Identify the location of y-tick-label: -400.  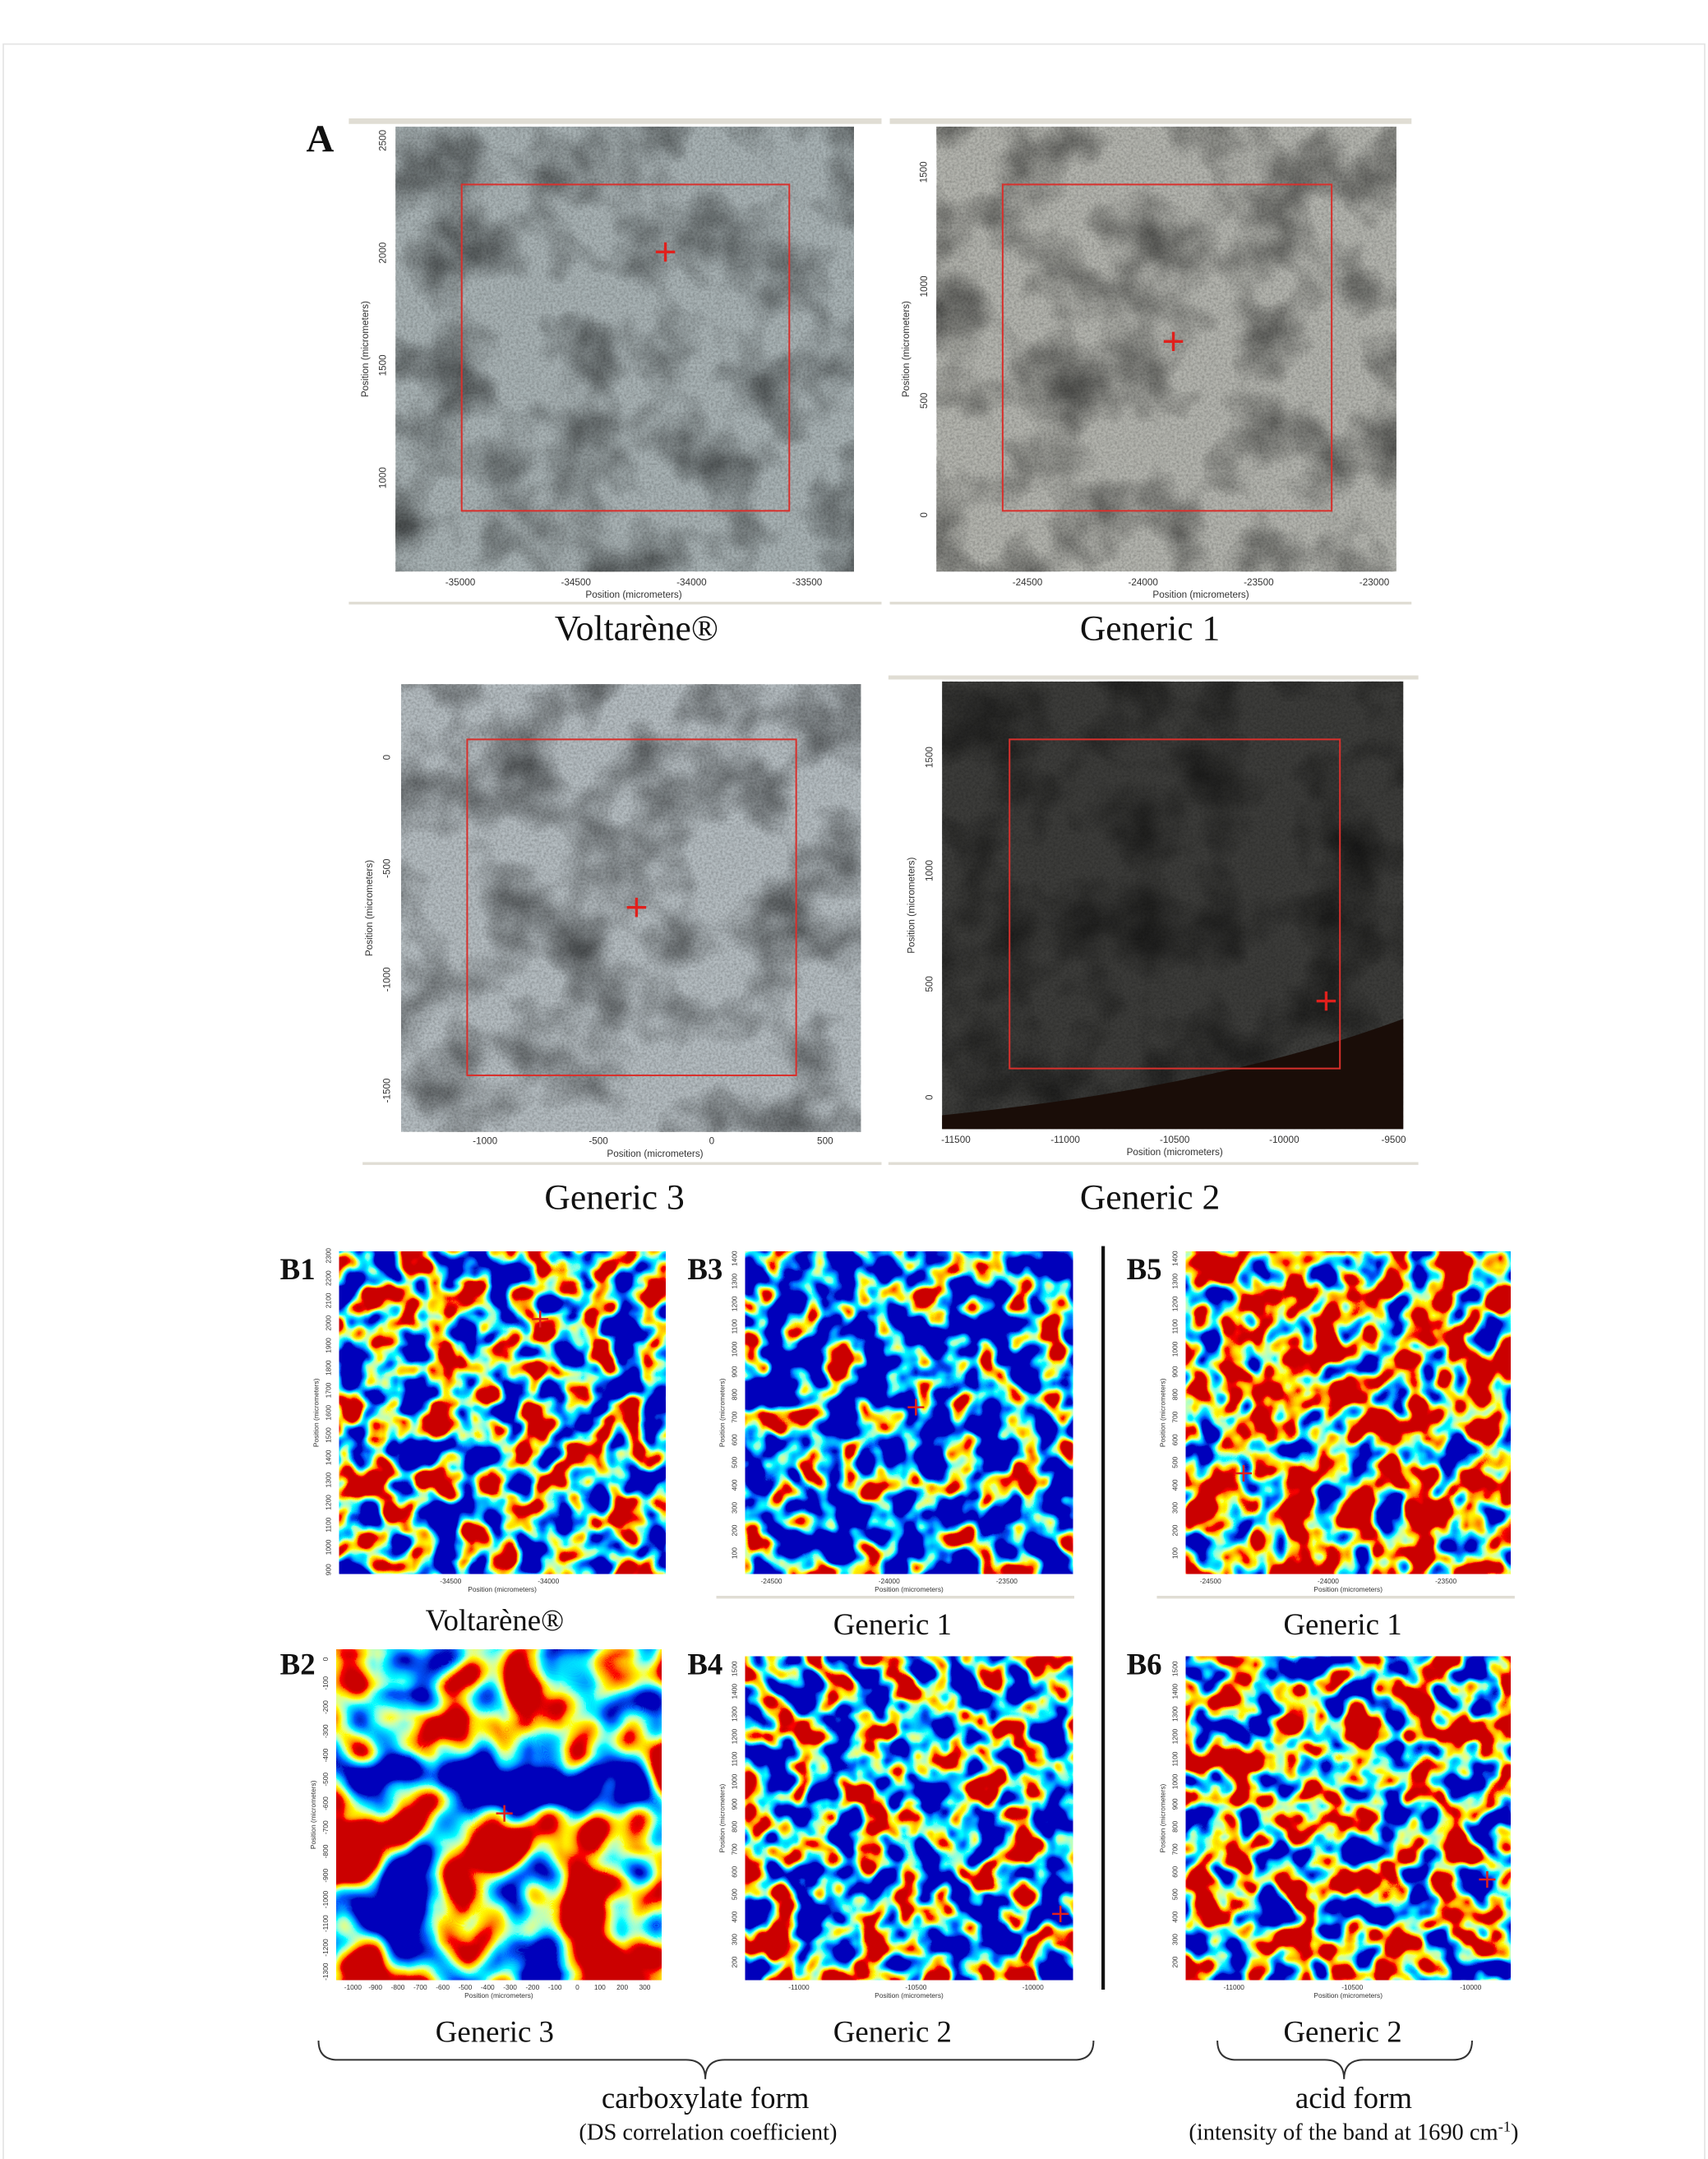
(325, 1755).